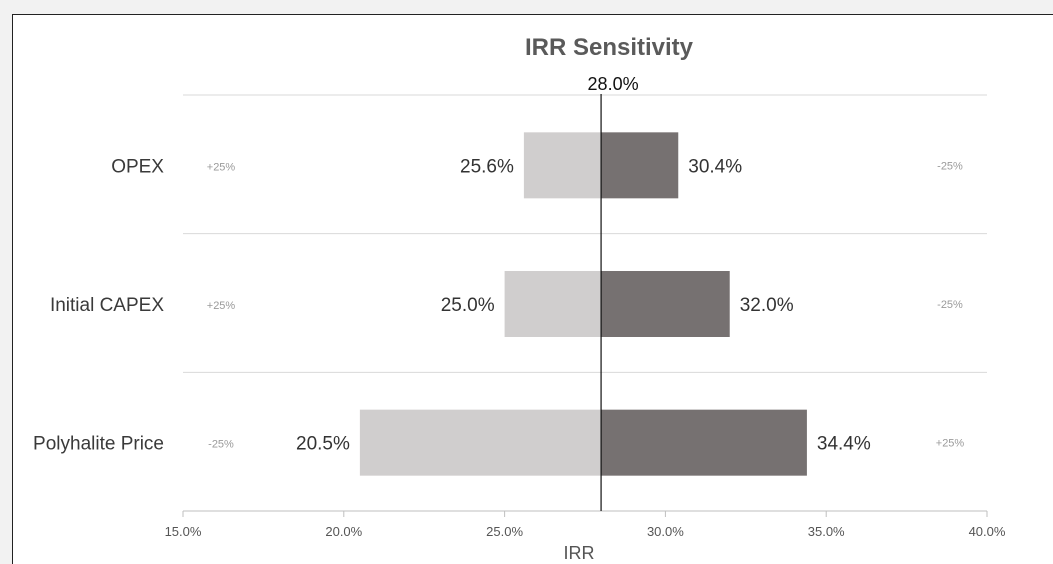  I want to click on x-tick-label: 20.0%, so click(343, 531).